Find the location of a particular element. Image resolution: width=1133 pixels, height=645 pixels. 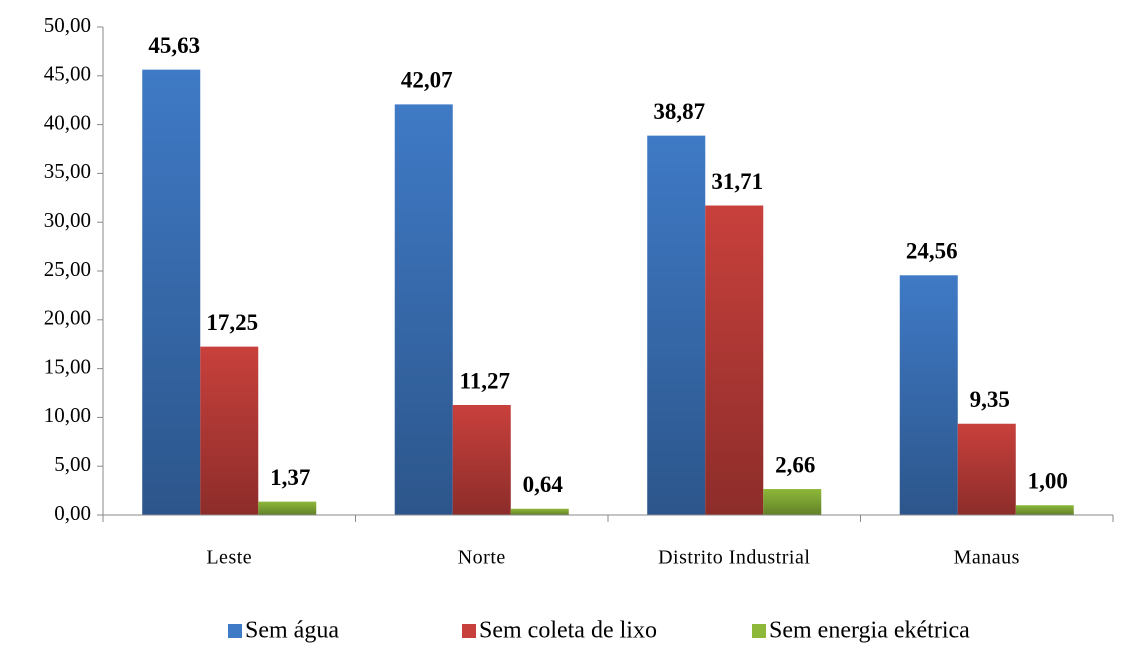

legend-label: Sem água is located at coordinates (292, 631).